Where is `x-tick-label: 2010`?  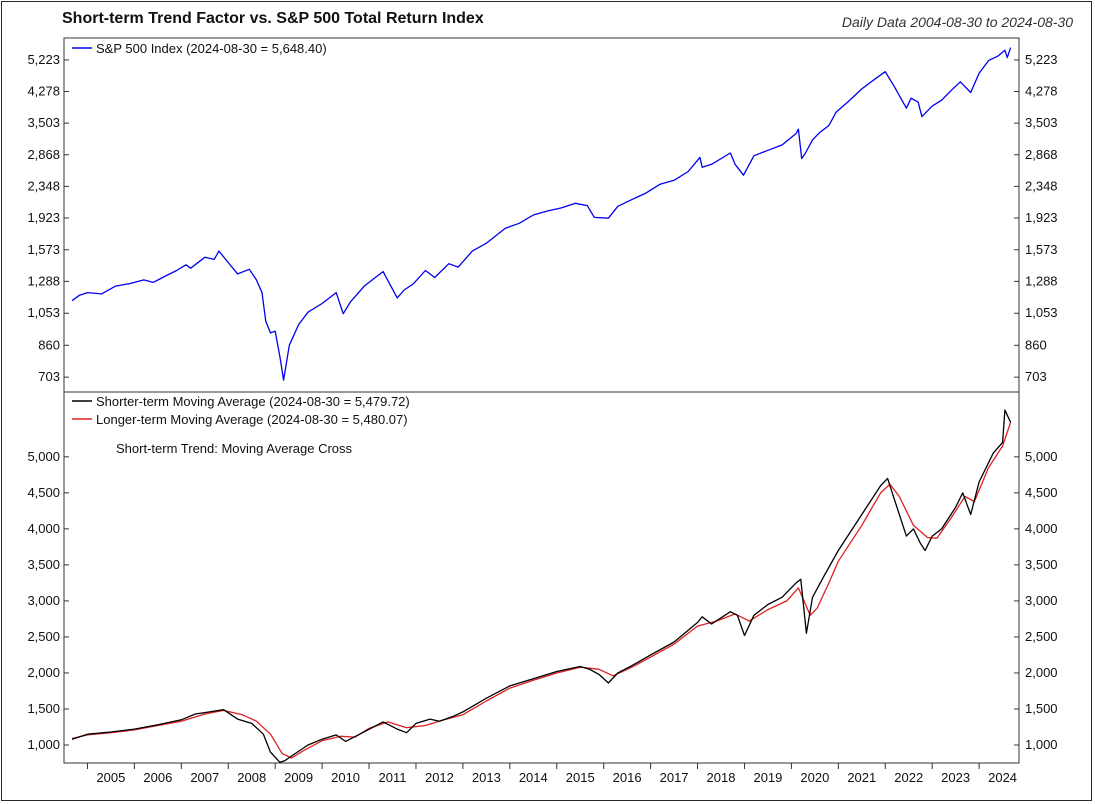
x-tick-label: 2010 is located at coordinates (345, 777).